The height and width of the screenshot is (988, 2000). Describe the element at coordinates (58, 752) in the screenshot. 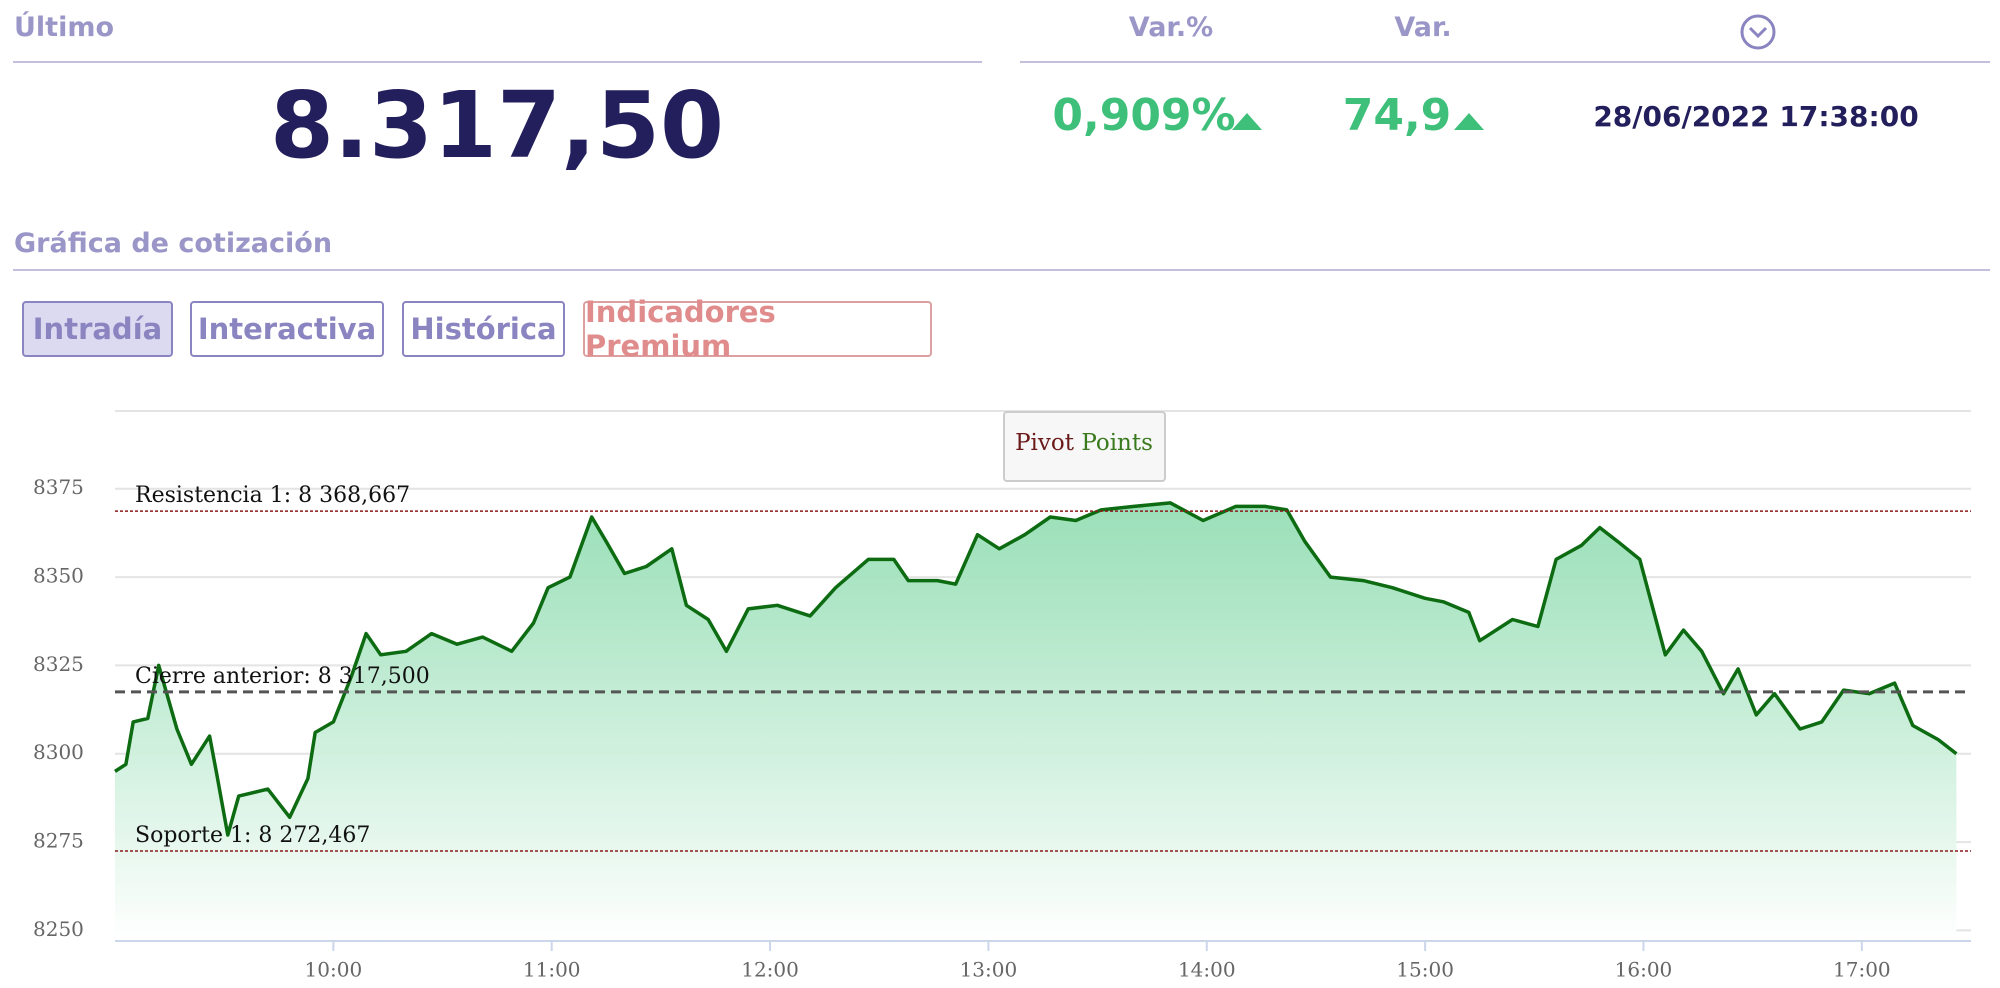

I see `y-tick-label: 8300` at that location.